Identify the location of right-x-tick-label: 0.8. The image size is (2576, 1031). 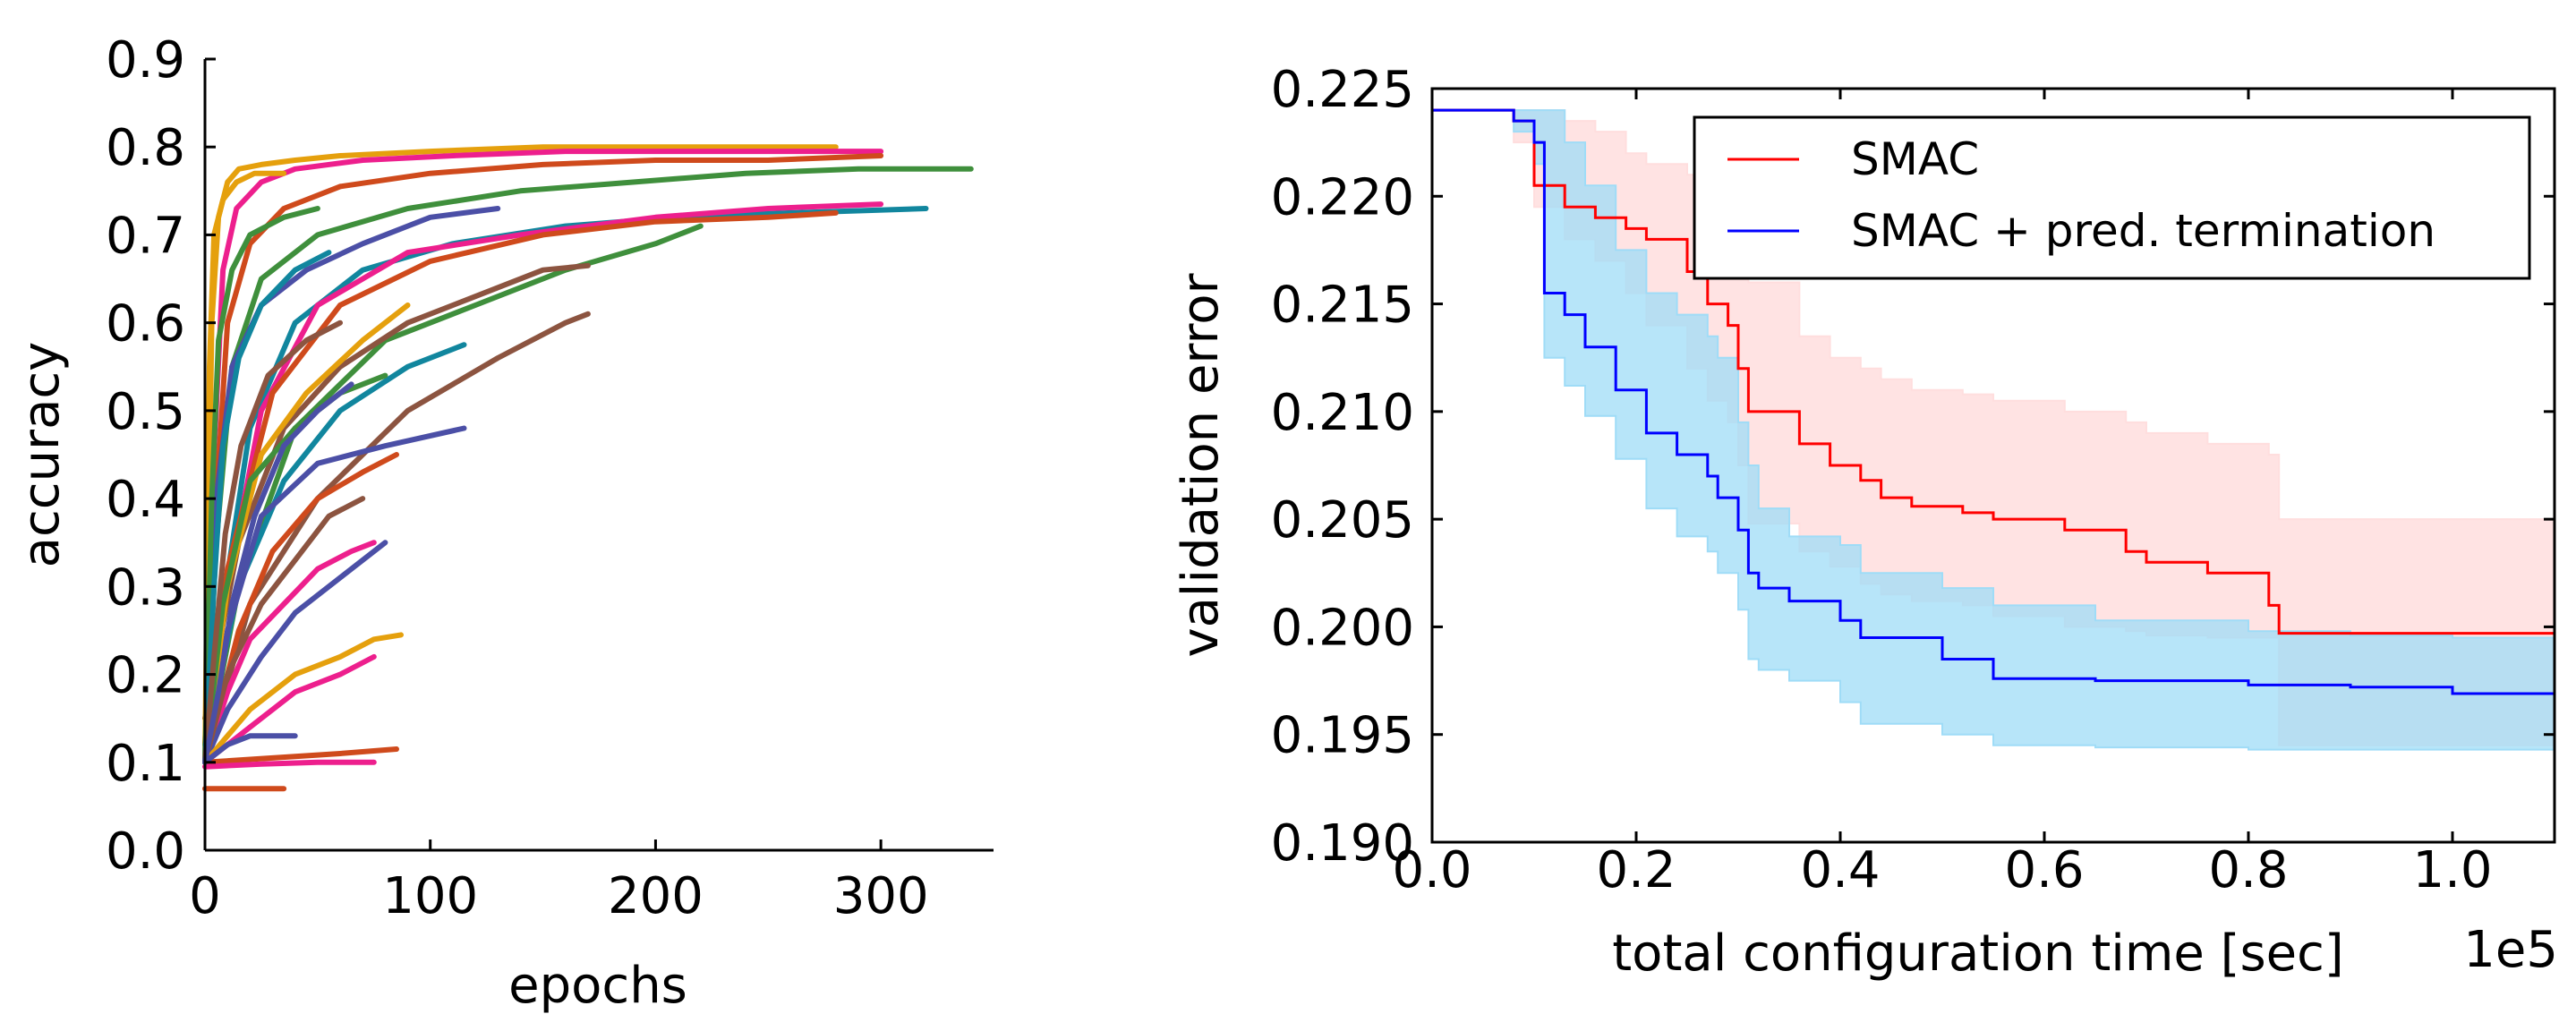
(2248, 870).